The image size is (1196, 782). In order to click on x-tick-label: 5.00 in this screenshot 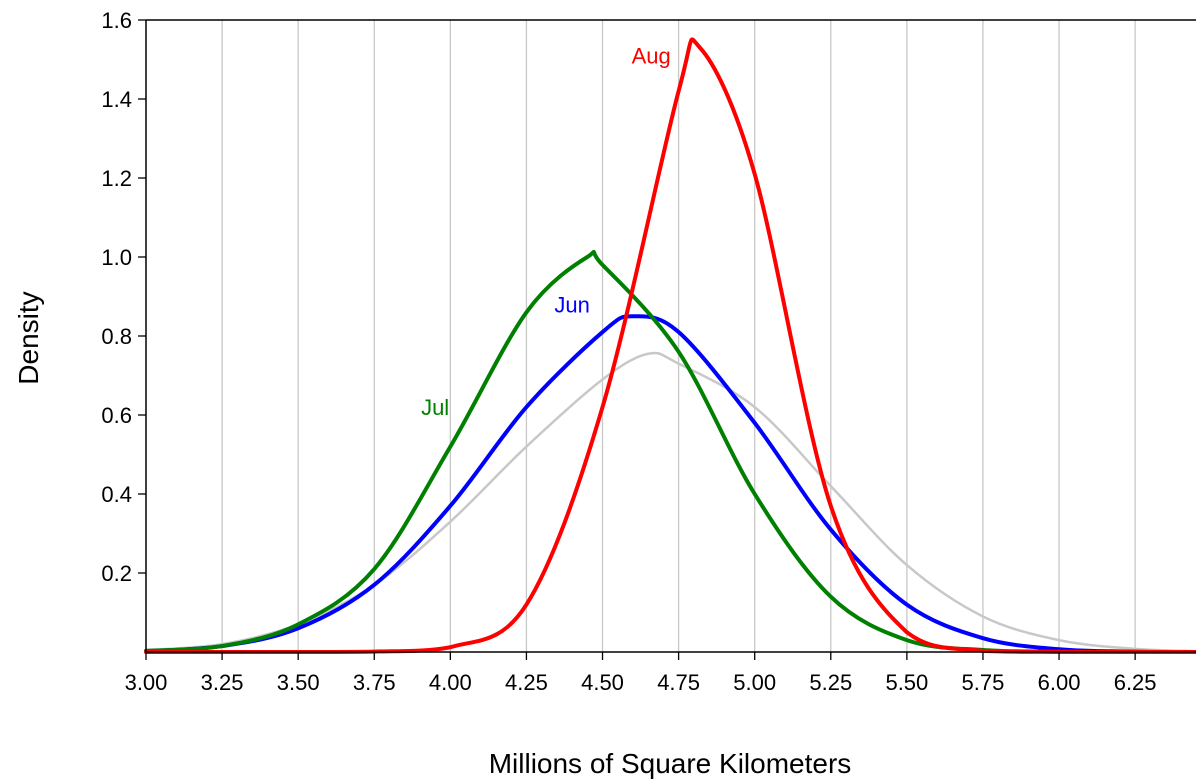, I will do `click(754, 682)`.